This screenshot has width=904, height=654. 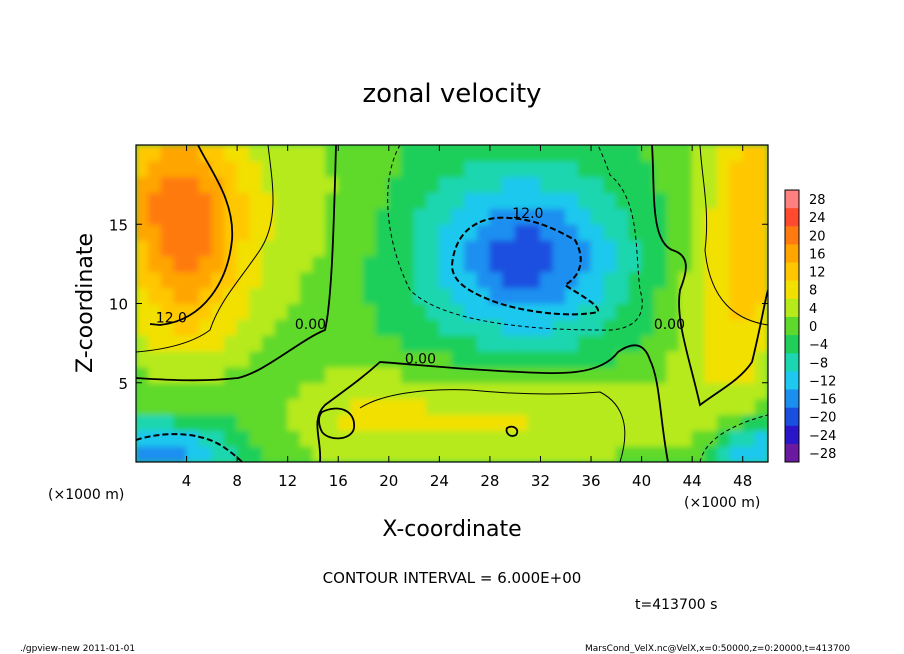 I want to click on colorbar-label: 8, so click(x=813, y=291).